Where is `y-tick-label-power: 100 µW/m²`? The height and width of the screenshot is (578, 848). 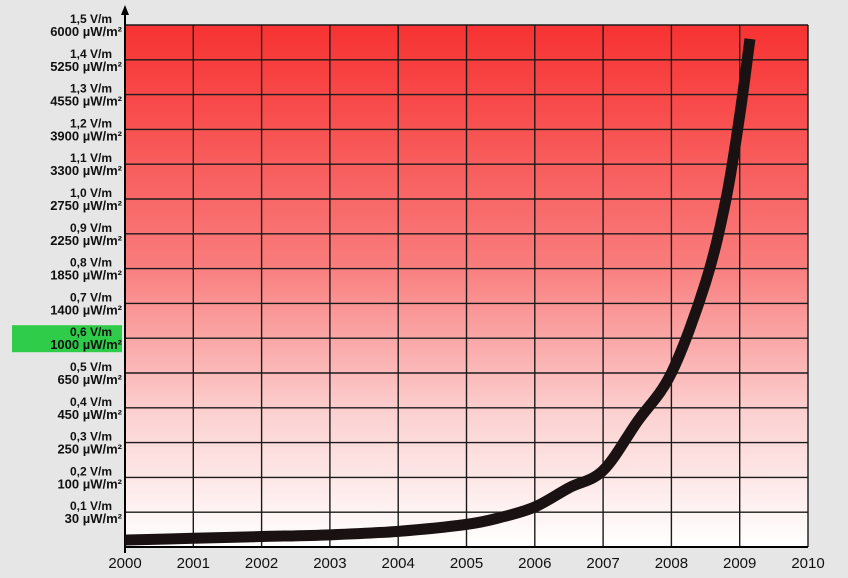 y-tick-label-power: 100 µW/m² is located at coordinates (89, 483).